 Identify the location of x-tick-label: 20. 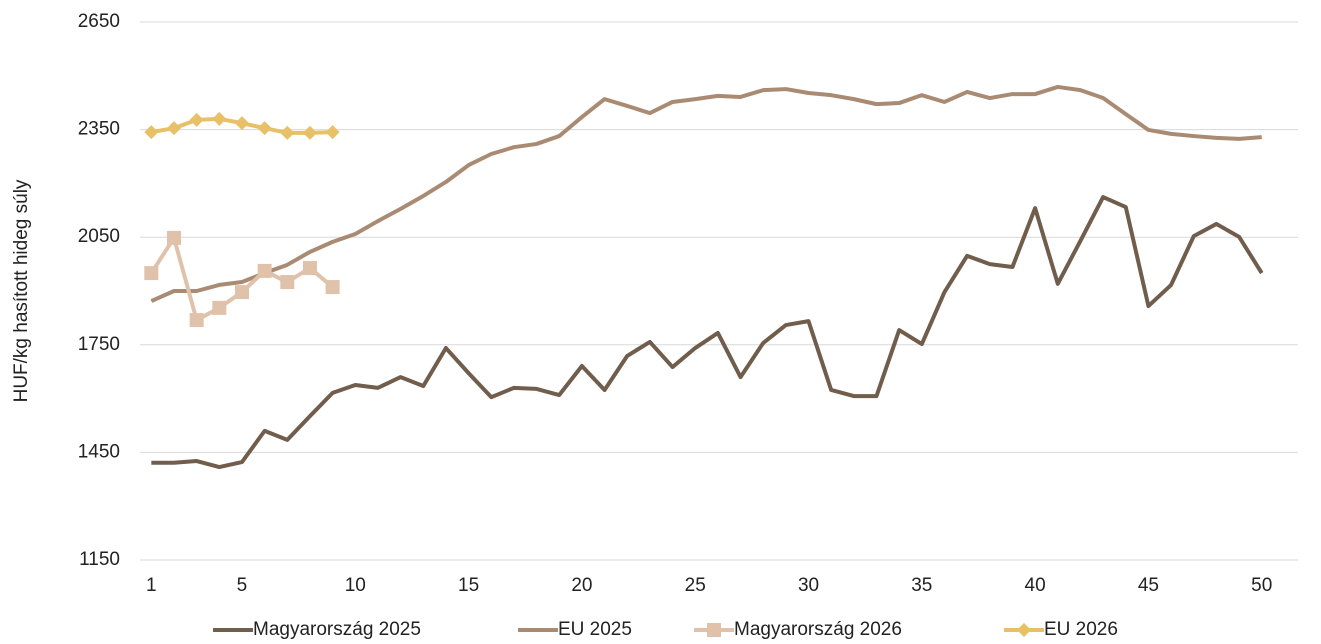
(581, 585).